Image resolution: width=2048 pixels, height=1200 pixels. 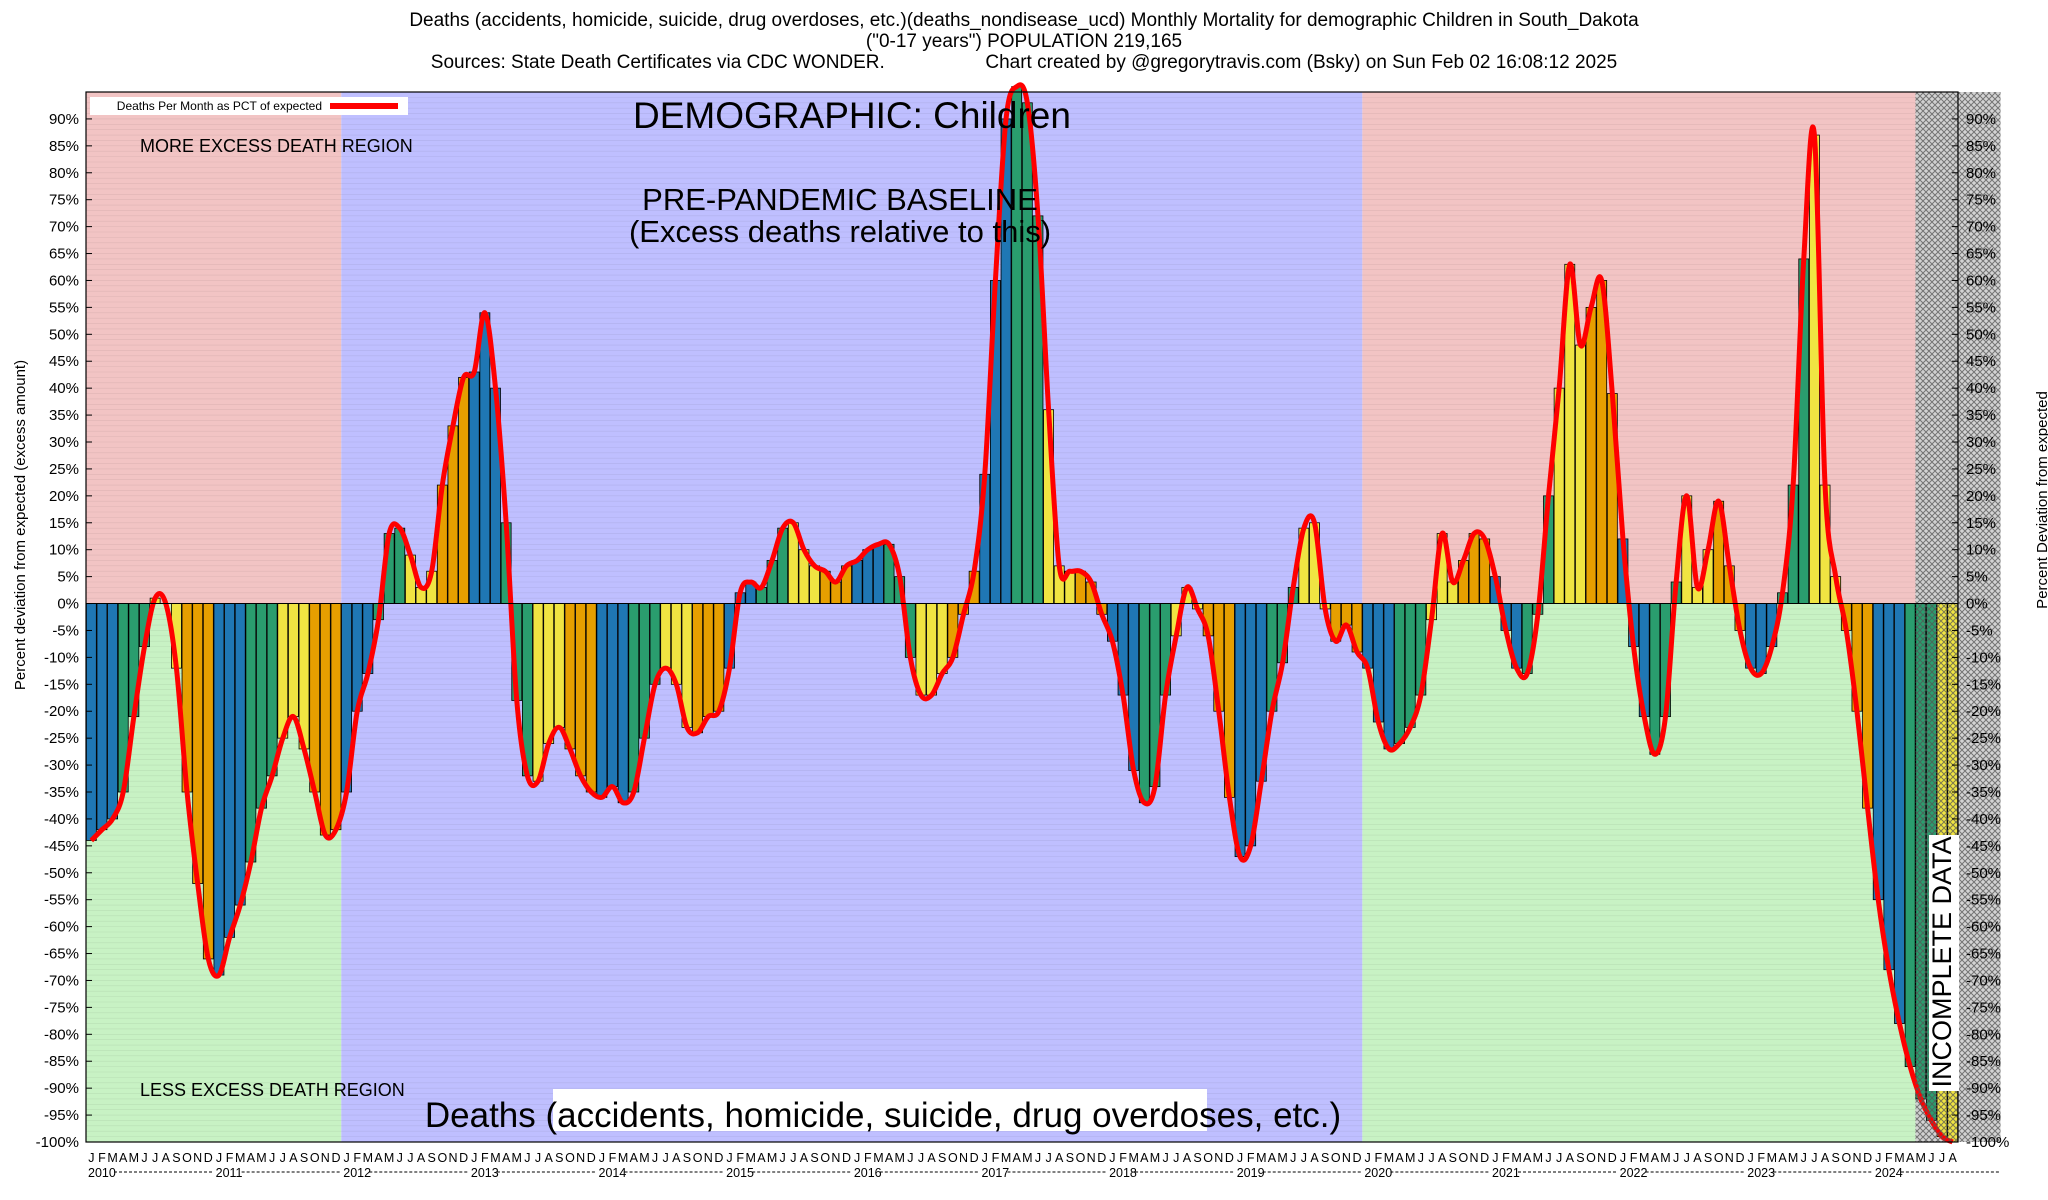 I want to click on y-tick-label-left: -45%, so click(x=61, y=846).